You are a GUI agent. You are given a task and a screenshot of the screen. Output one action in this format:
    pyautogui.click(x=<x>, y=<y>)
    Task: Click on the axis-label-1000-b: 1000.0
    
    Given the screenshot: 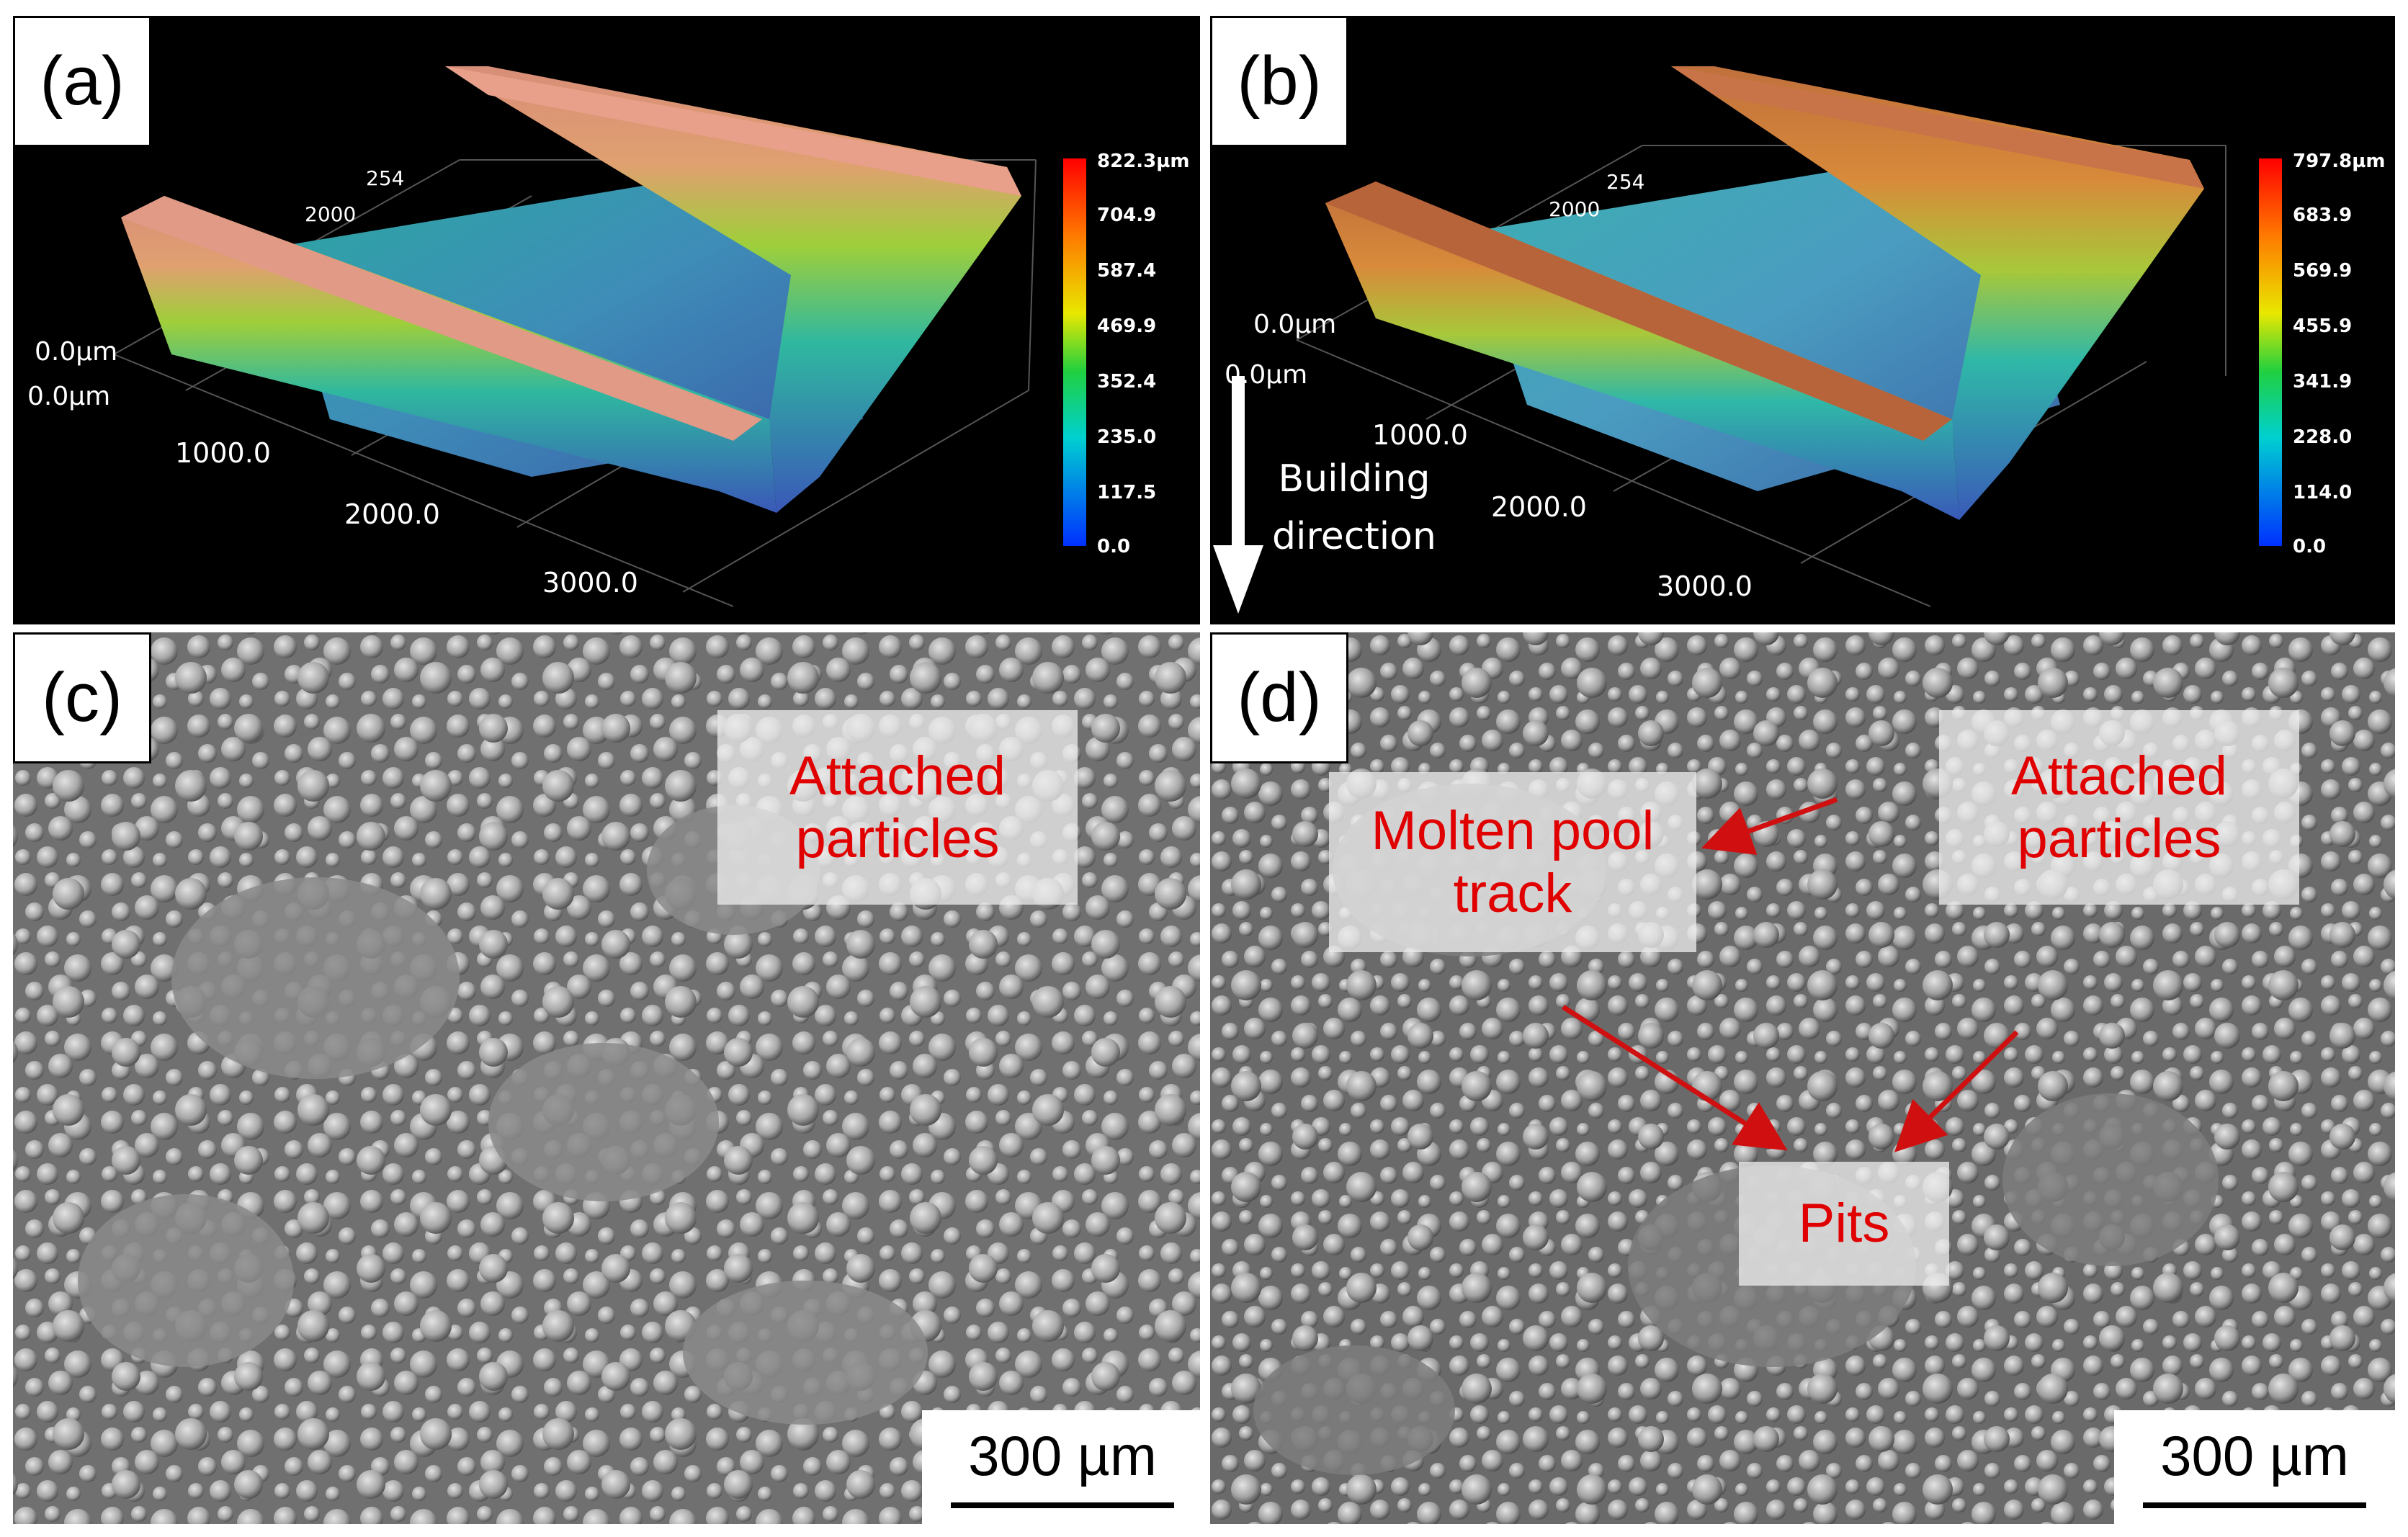 What is the action you would take?
    pyautogui.click(x=1420, y=435)
    